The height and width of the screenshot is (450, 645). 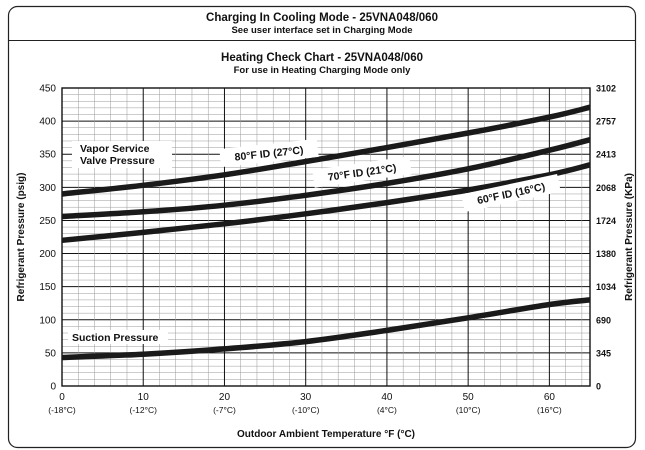 I want to click on chart-subtitle: For use in Heating Charging Mode only, so click(x=323, y=70).